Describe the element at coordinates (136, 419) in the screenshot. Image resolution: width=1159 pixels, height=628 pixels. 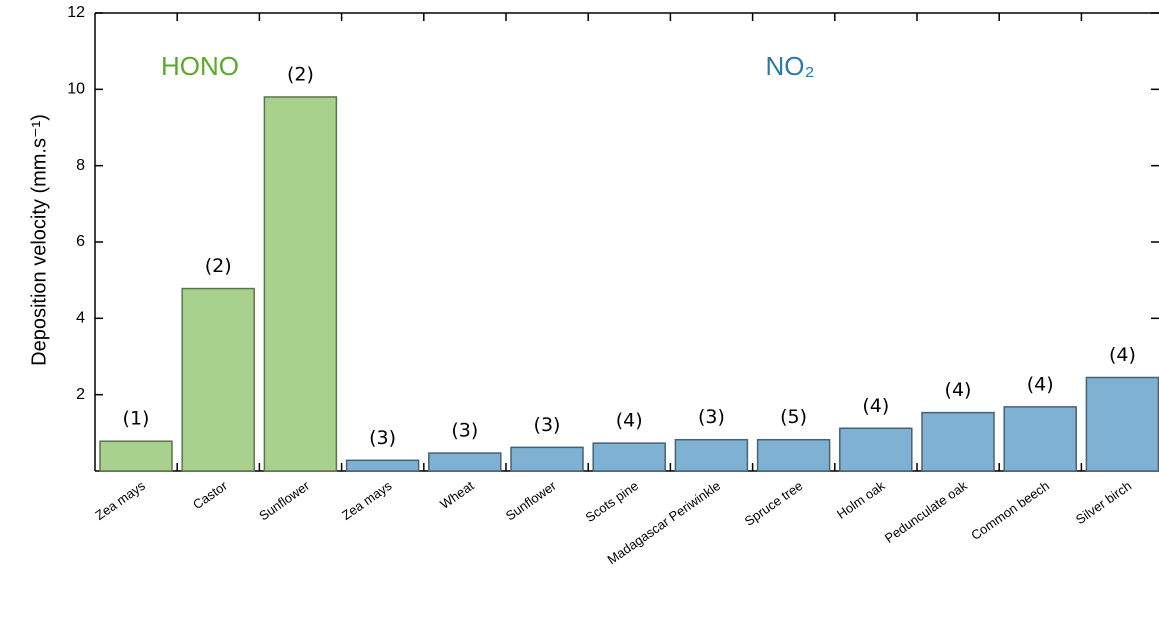
I see `bar-note: (1)` at that location.